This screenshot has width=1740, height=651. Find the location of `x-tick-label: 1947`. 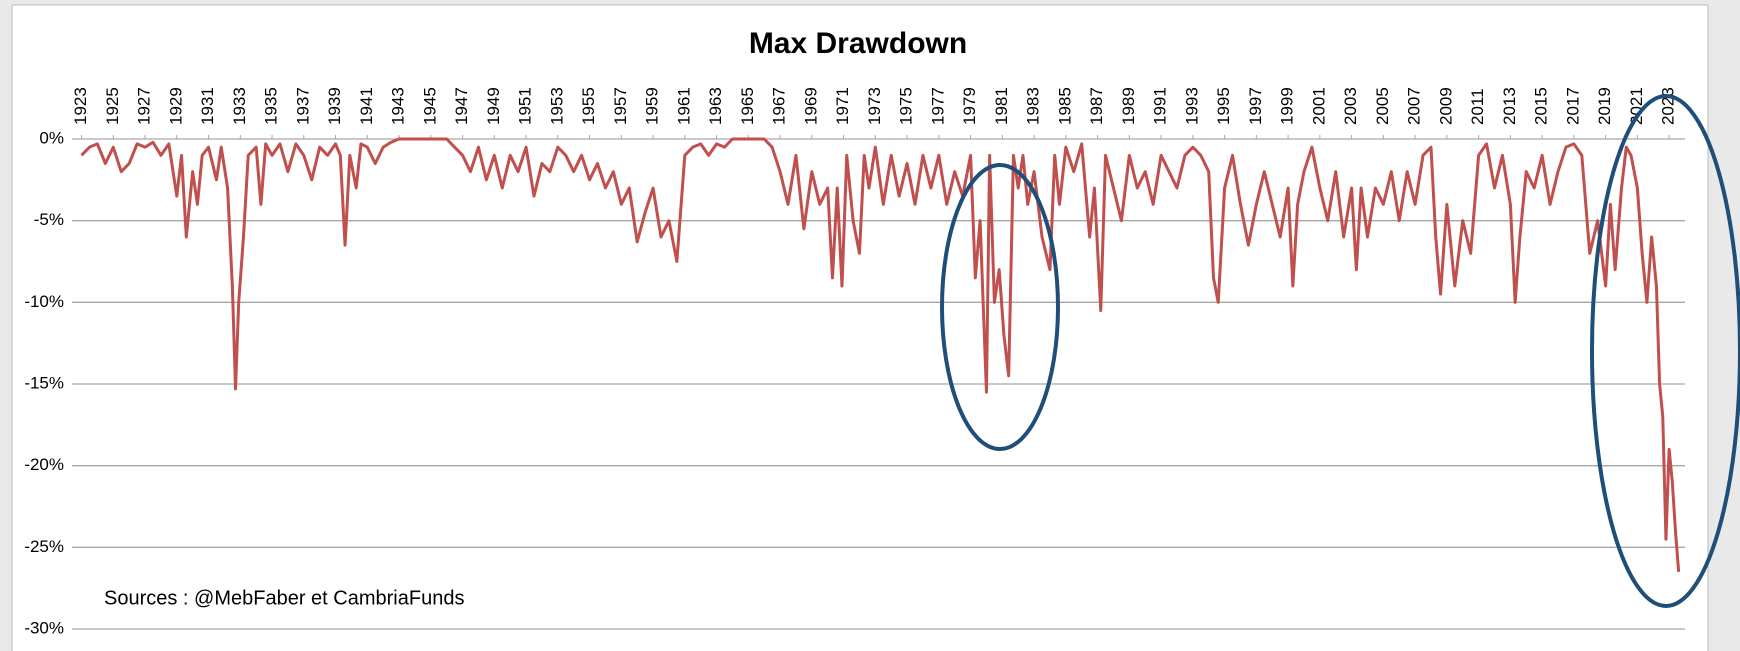

x-tick-label: 1947 is located at coordinates (461, 106).